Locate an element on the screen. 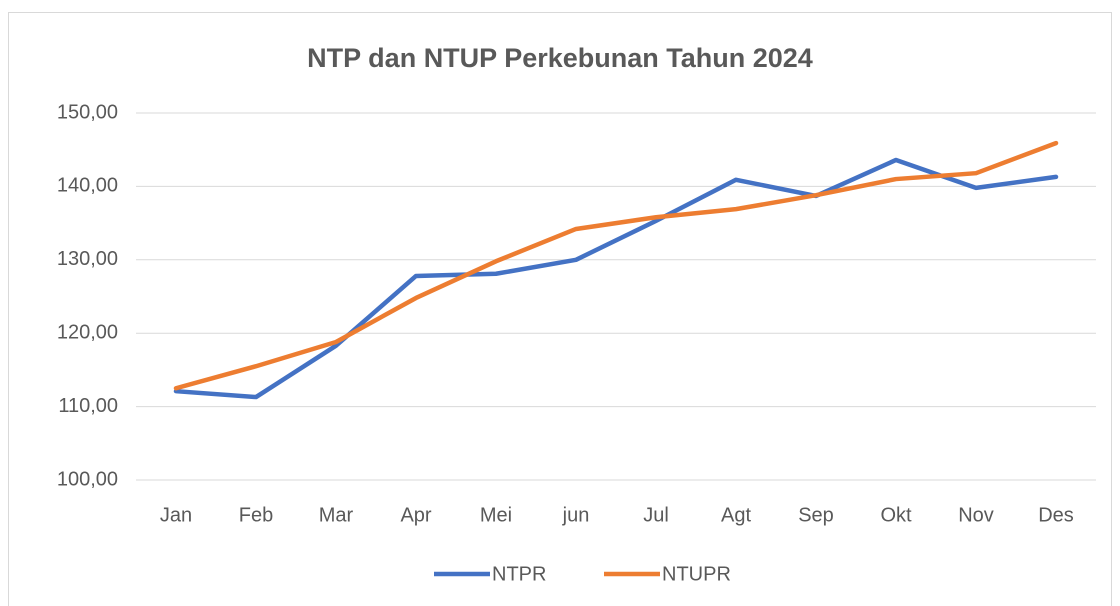  y-tick-label: 120,00 is located at coordinates (87, 332).